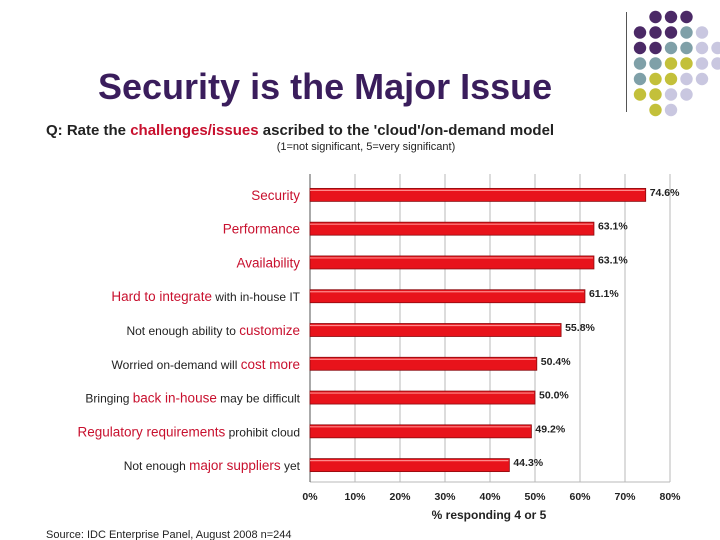  I want to click on bar-value-label: 55.8%, so click(580, 328).